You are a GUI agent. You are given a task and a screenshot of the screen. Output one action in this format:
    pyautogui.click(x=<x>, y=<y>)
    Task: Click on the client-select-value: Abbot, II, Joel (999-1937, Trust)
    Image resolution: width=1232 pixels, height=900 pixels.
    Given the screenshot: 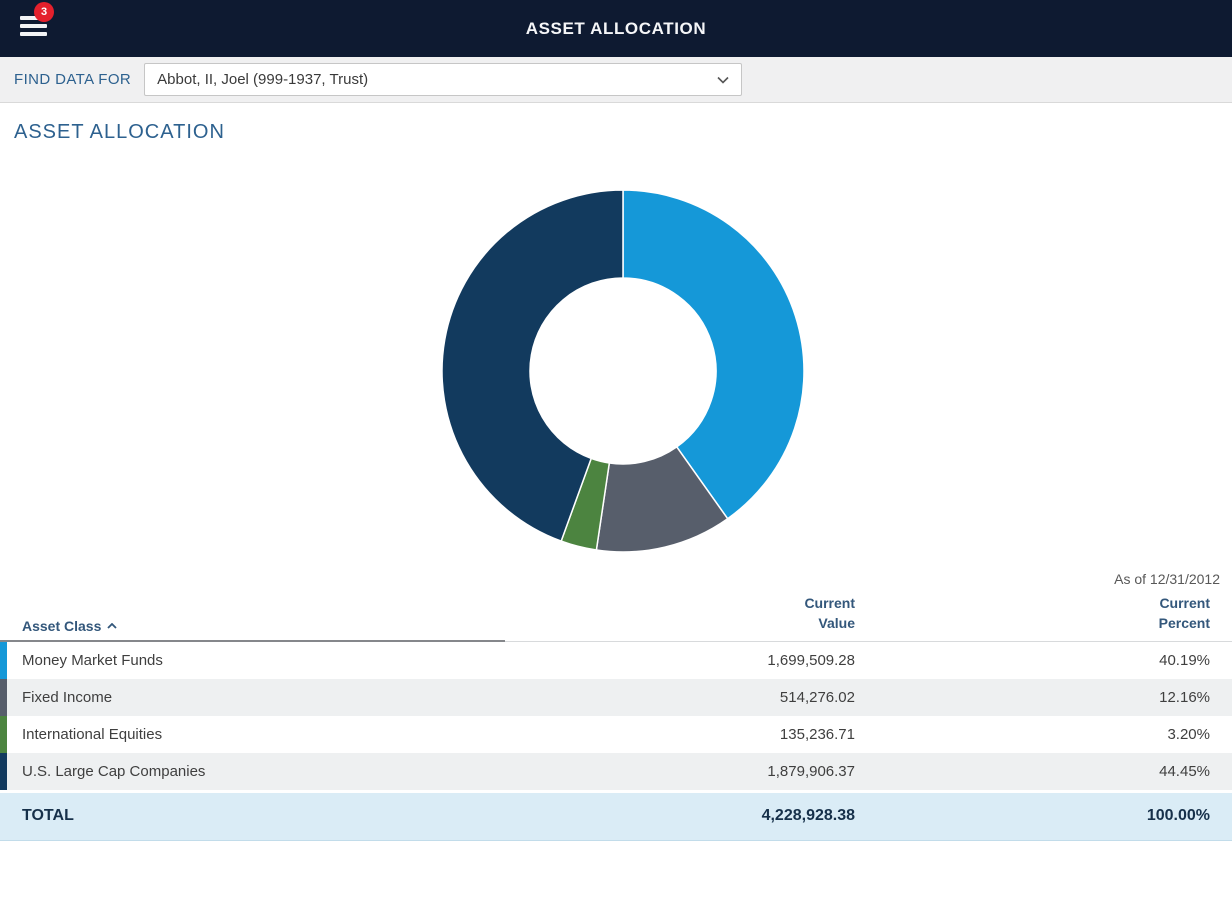 What is the action you would take?
    pyautogui.click(x=263, y=79)
    